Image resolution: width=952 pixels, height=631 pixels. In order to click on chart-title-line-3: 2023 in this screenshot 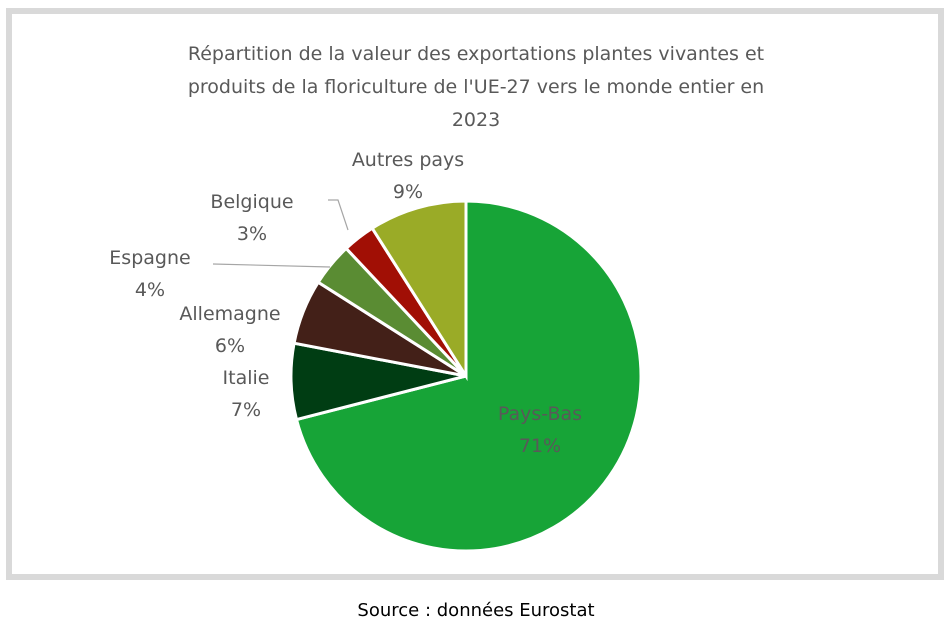, I will do `click(476, 120)`.